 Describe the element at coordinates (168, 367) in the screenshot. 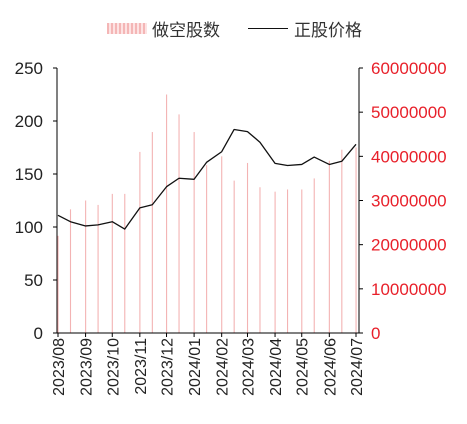

I see `x-tick-label-4: 2023/12` at that location.